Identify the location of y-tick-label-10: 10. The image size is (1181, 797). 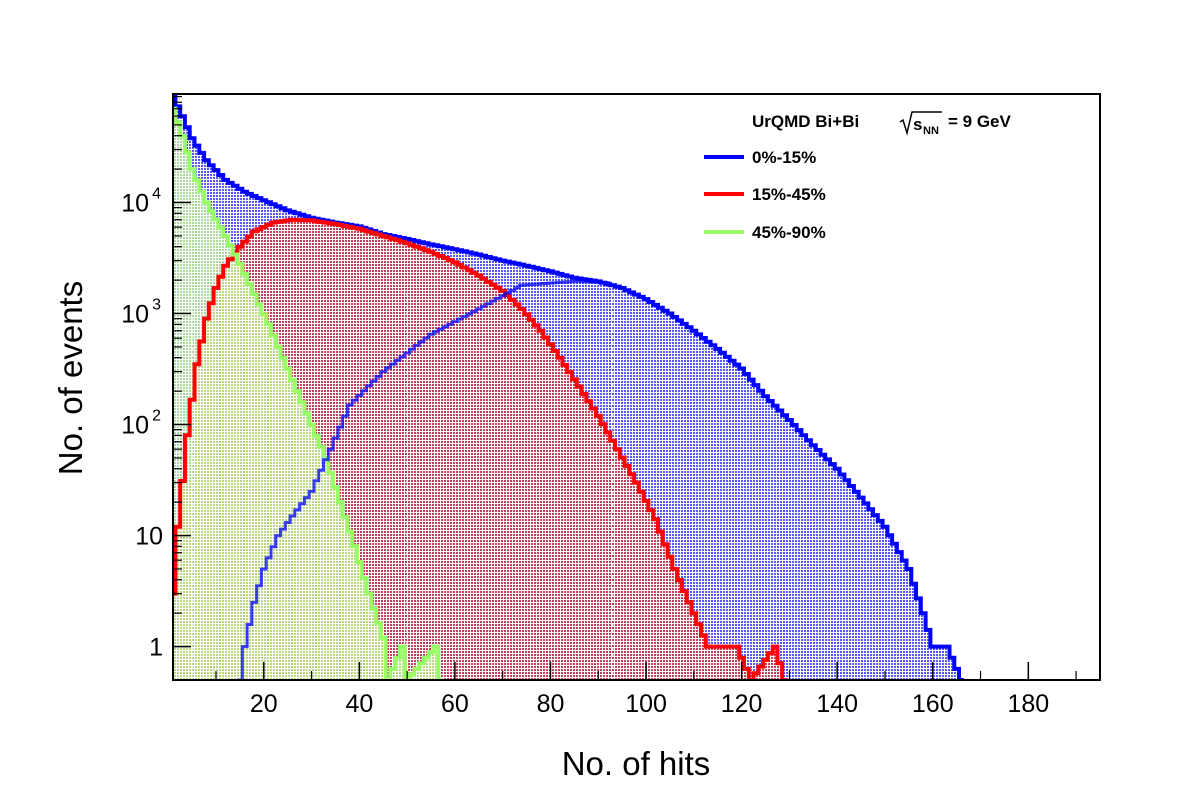
(149, 537).